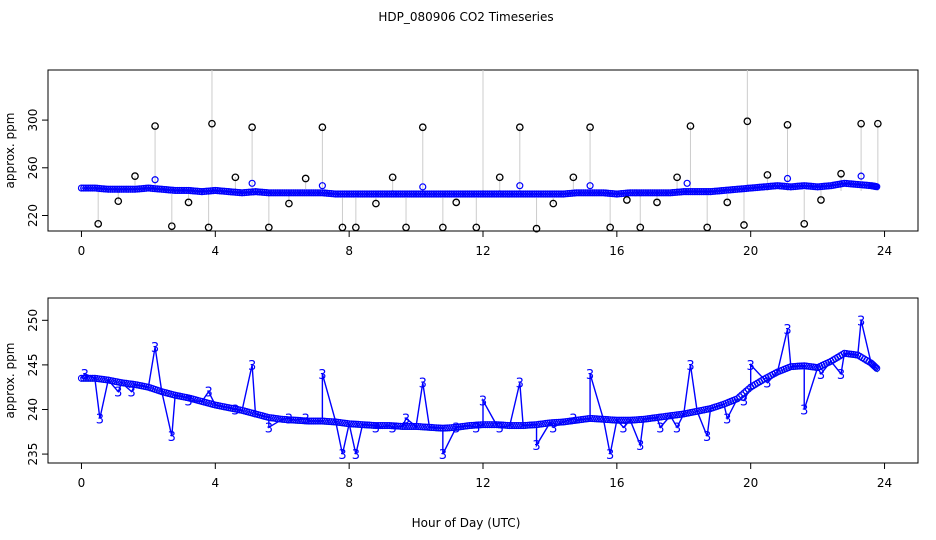 This screenshot has height=540, width=936. Describe the element at coordinates (349, 483) in the screenshot. I see `x-tick-label: 8` at that location.